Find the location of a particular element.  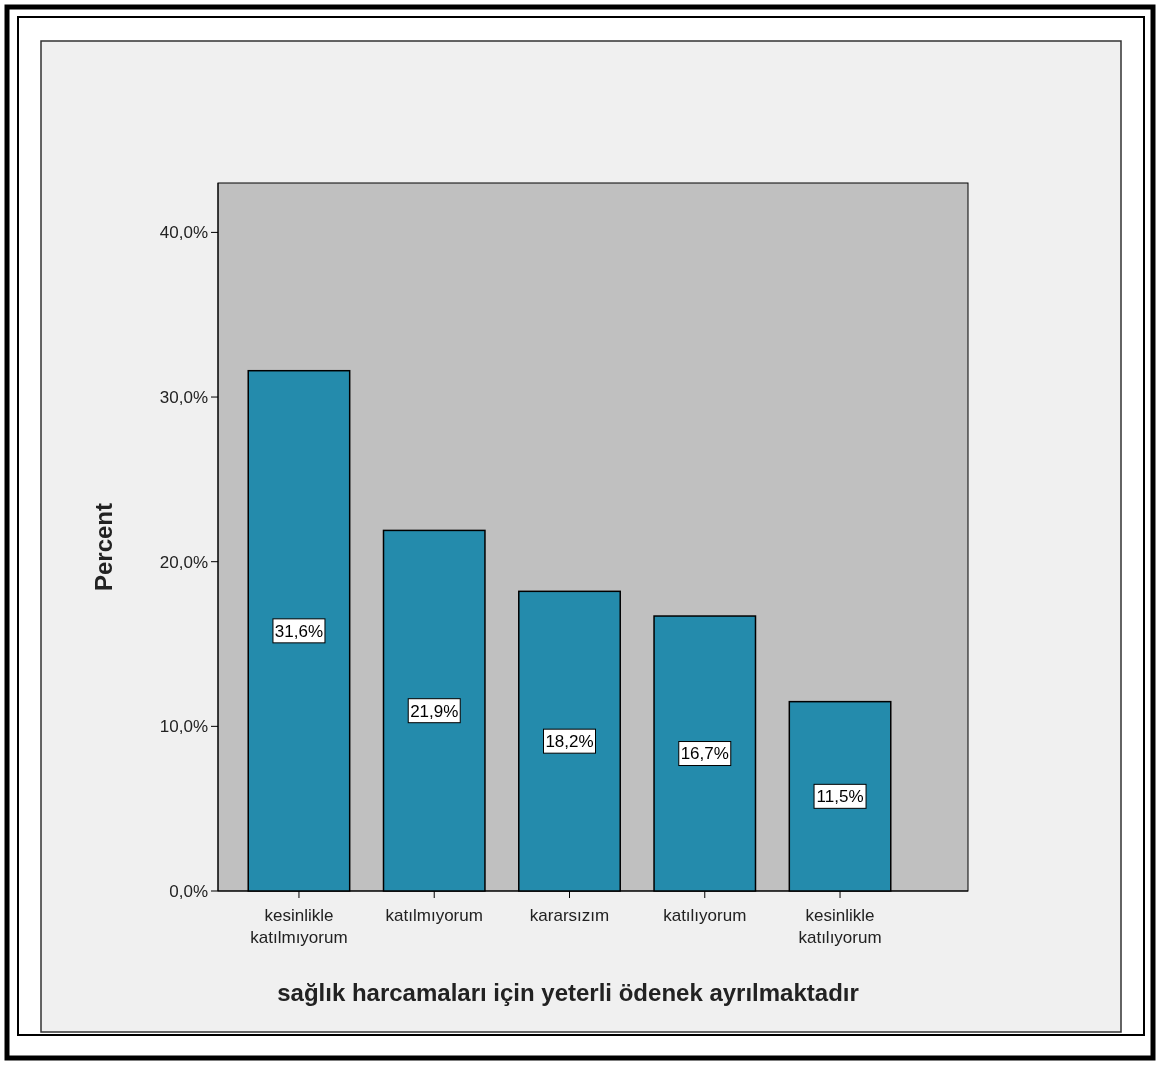

x-tick-label: katılmıyorum is located at coordinates (434, 915).